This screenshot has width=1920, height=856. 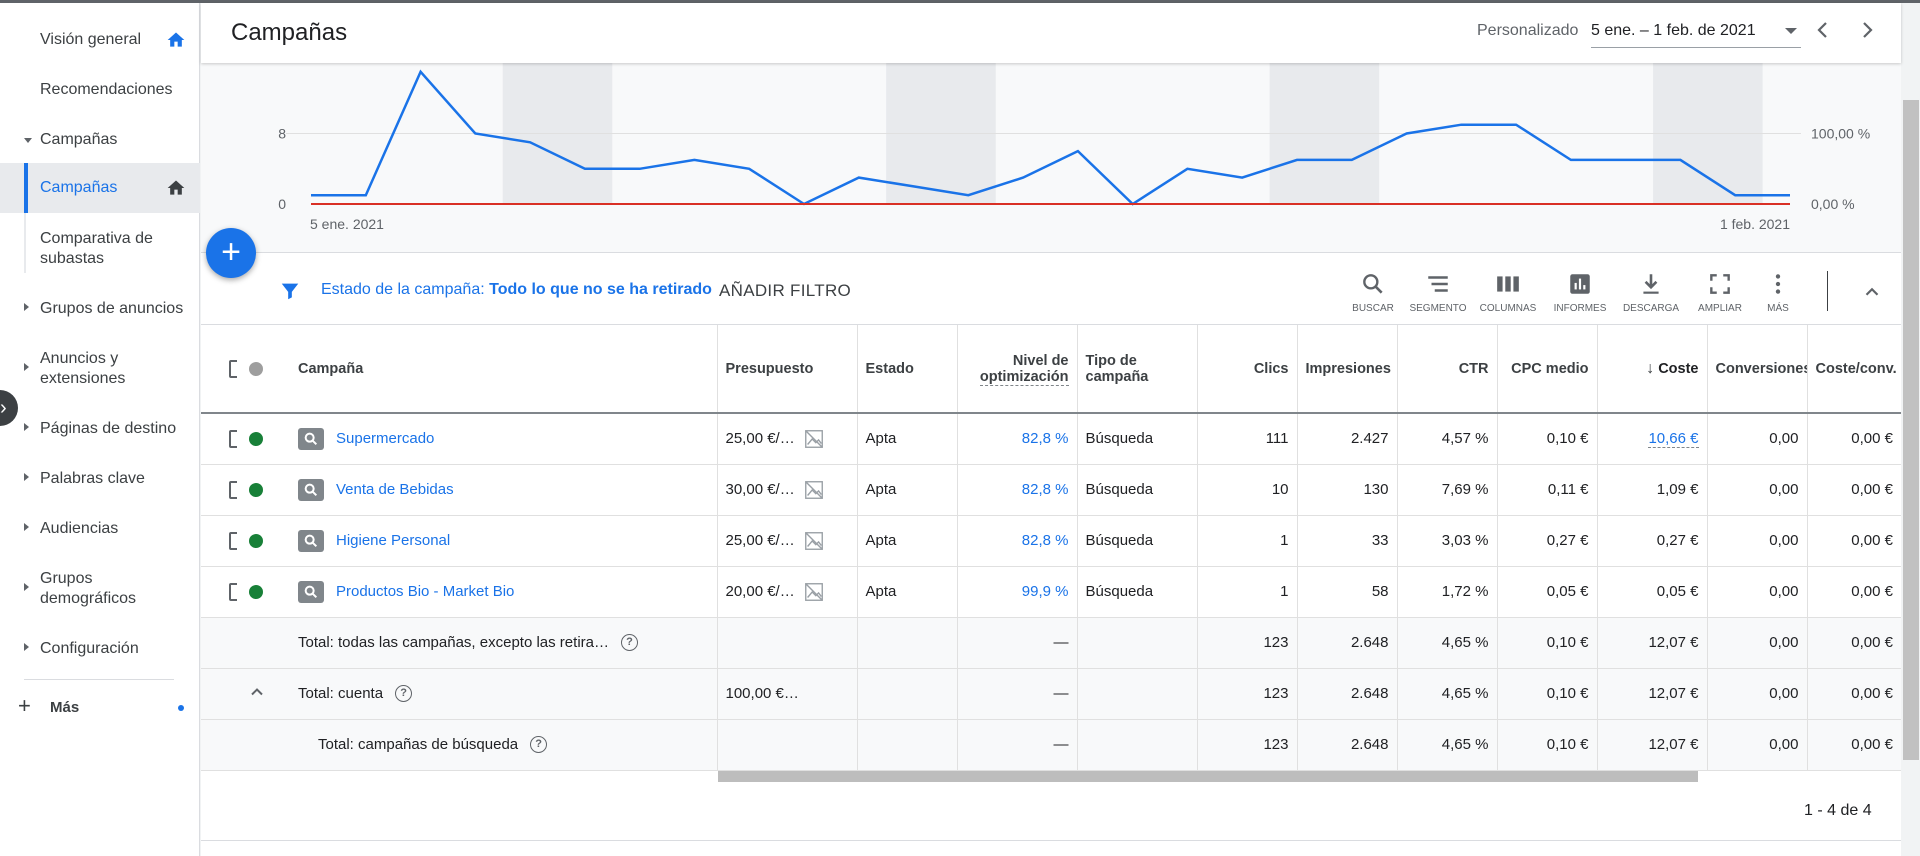 I want to click on header-campaign: Campaña, so click(x=500, y=369).